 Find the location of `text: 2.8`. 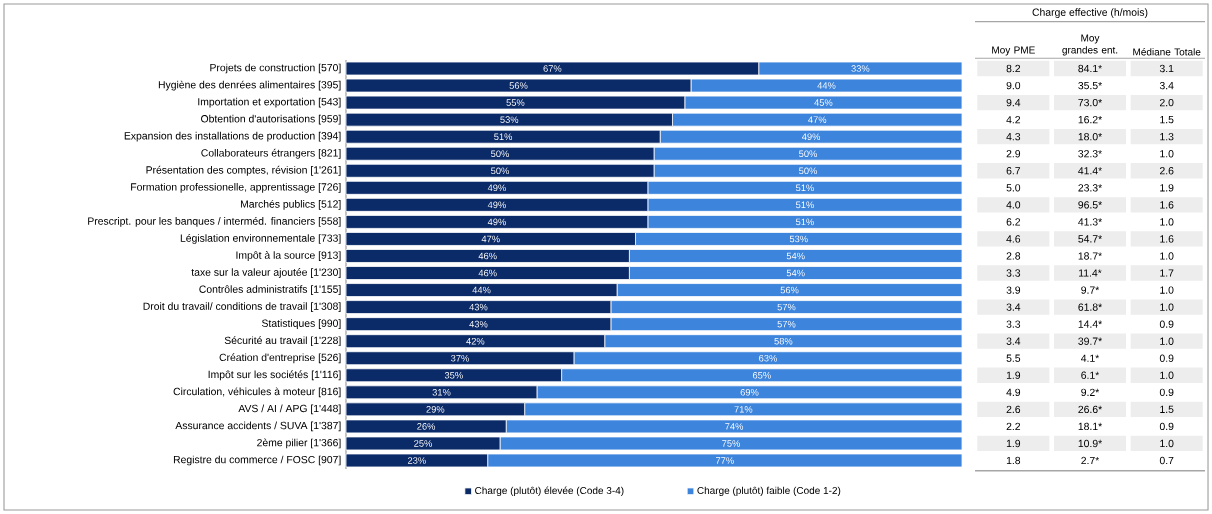

text: 2.8 is located at coordinates (1013, 256).